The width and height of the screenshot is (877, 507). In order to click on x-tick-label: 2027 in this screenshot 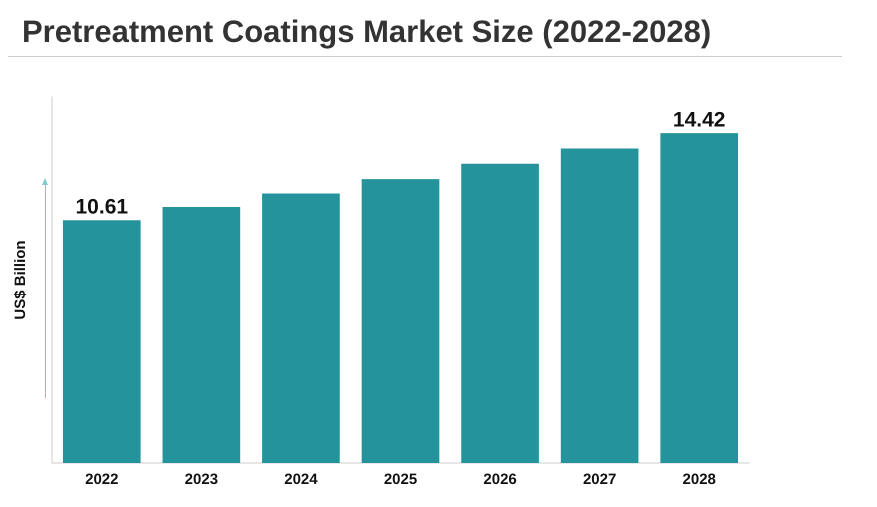, I will do `click(599, 479)`.